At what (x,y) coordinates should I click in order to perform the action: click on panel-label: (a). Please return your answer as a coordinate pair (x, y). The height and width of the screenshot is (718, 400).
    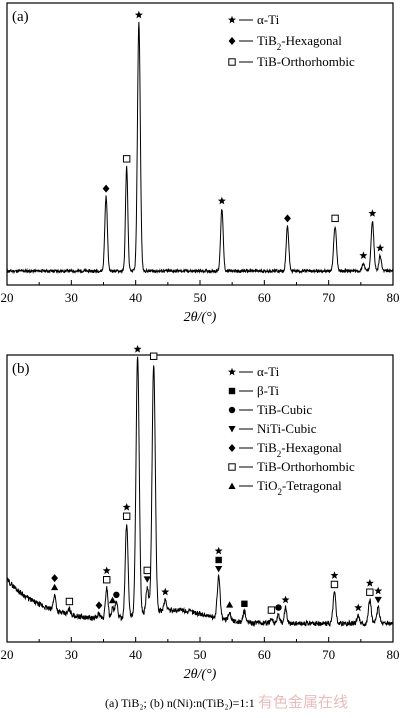
    Looking at the image, I should click on (20, 17).